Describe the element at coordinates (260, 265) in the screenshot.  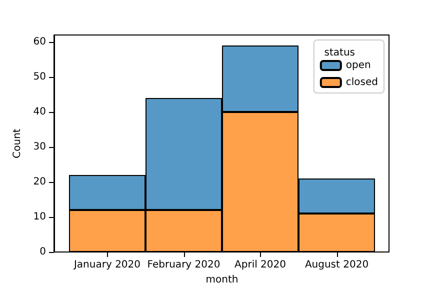
I see `x-tick-label: April 2020` at that location.